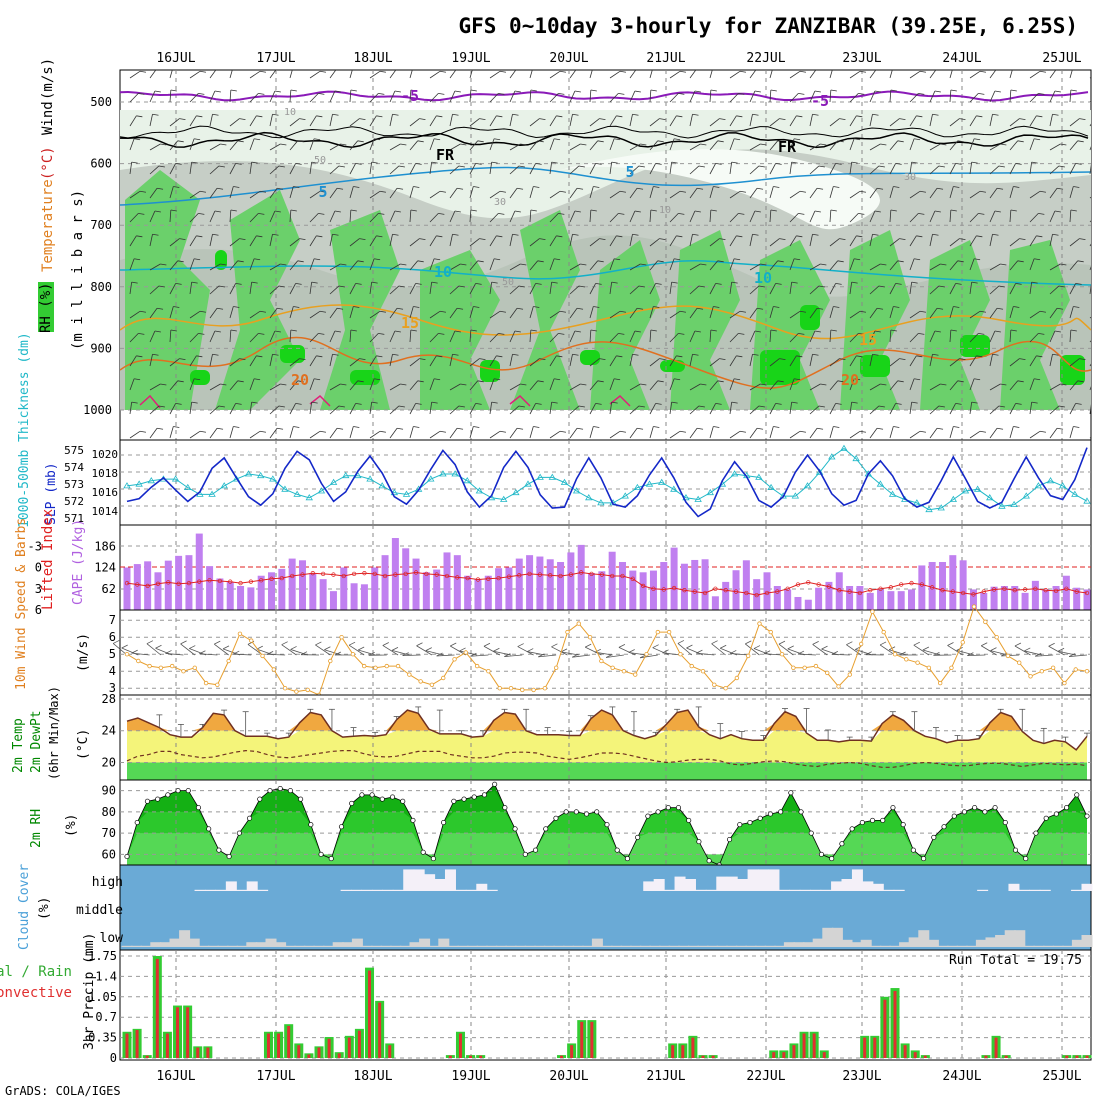  I want to click on date-label: 18JUL, so click(372, 58).